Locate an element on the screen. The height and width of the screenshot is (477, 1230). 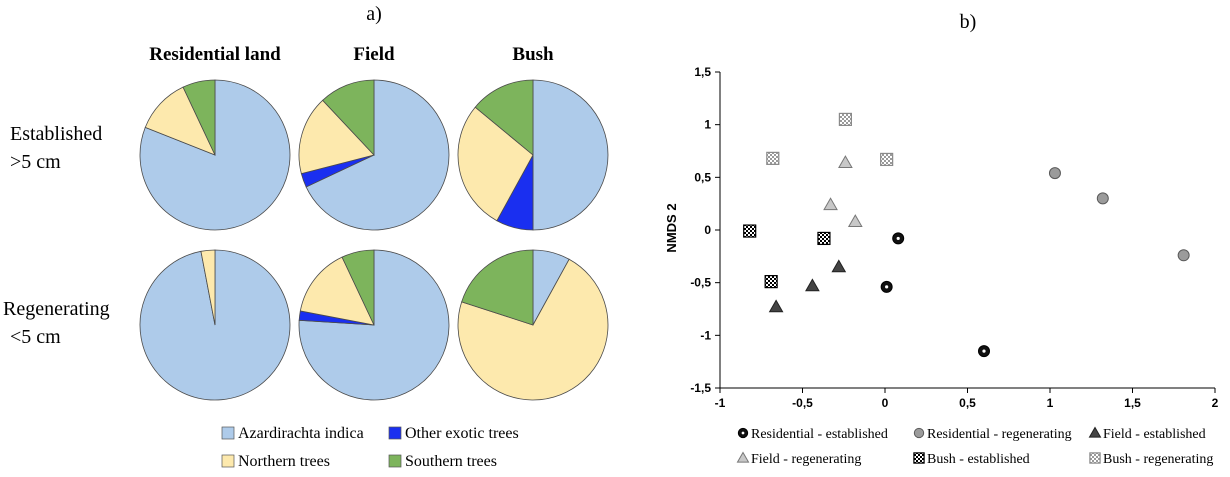
row-heading-established-line1: Established is located at coordinates (56, 134).